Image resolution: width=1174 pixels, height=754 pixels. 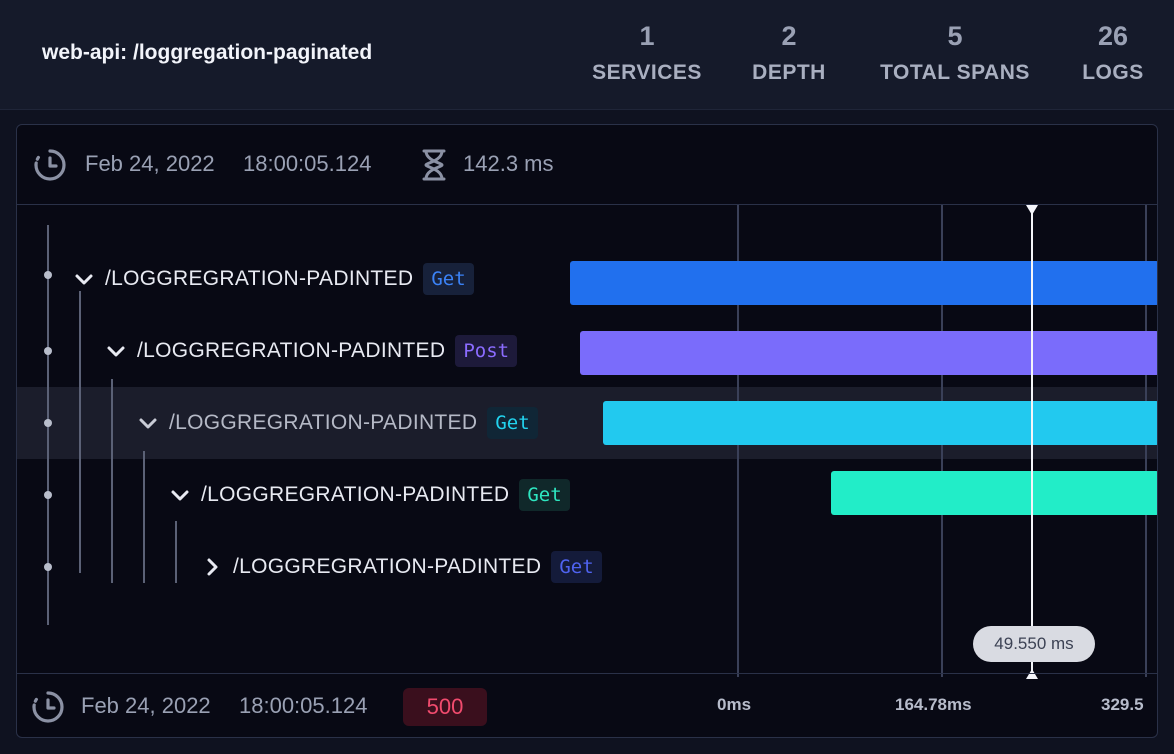 I want to click on time-cursor-label: 49.550 ms, so click(x=1034, y=644).